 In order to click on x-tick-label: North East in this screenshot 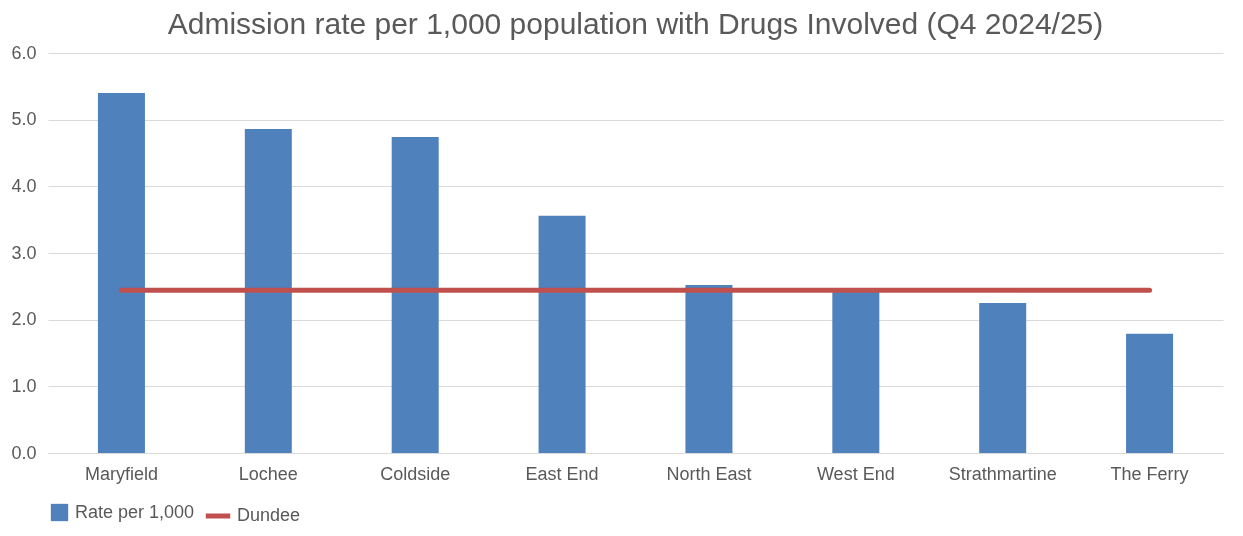, I will do `click(709, 473)`.